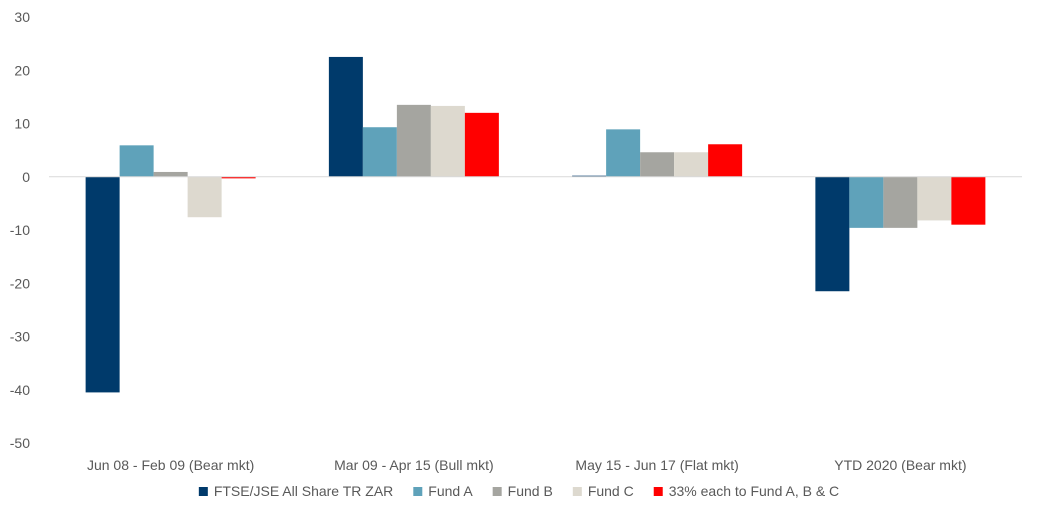 The width and height of the screenshot is (1038, 520). What do you see at coordinates (20, 283) in the screenshot?
I see `y-tick-label: -20` at bounding box center [20, 283].